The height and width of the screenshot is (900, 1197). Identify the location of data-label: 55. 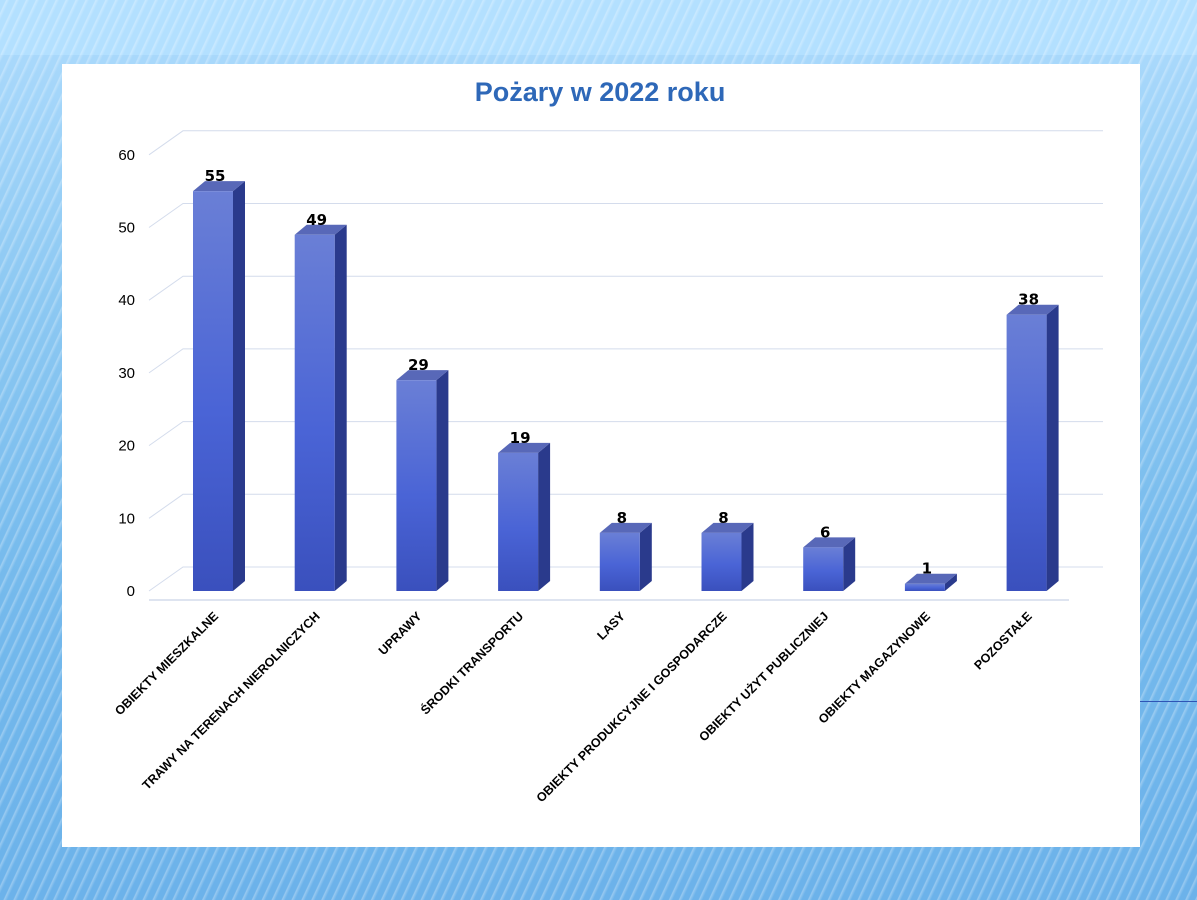
(215, 176).